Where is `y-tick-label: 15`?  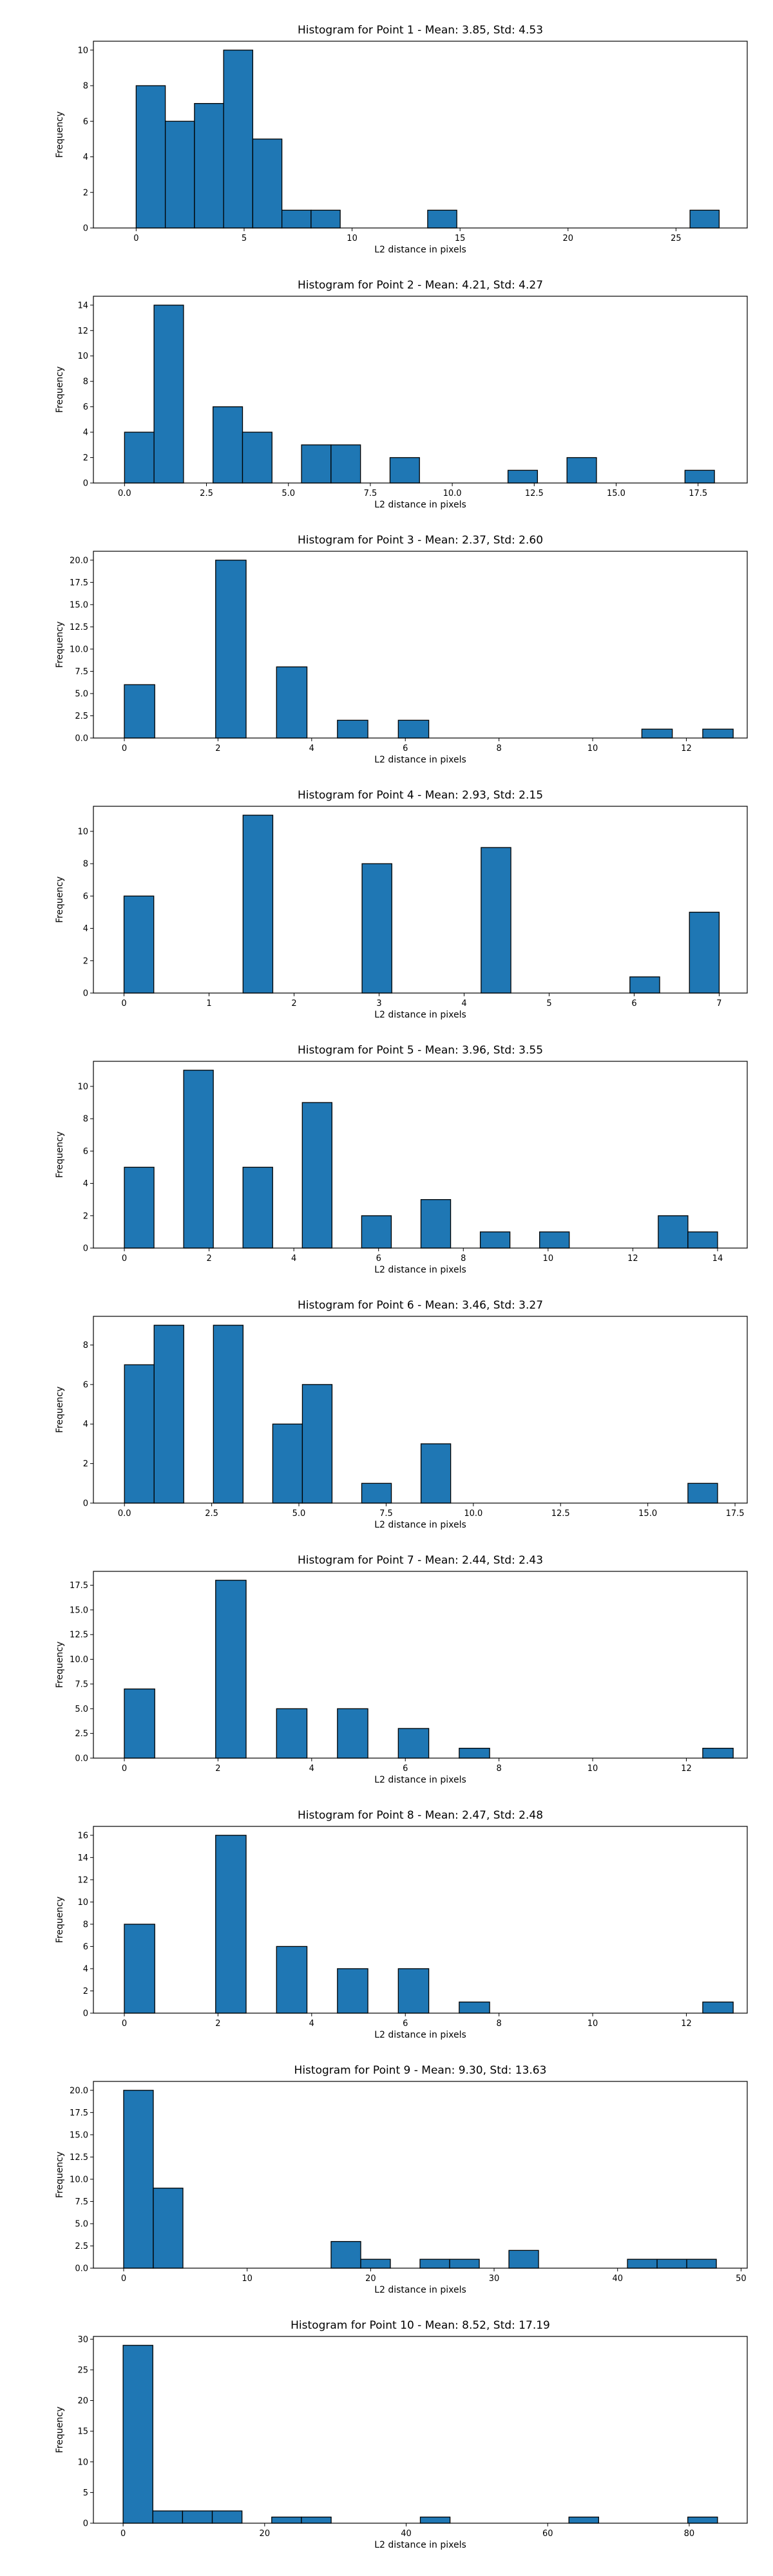 y-tick-label: 15 is located at coordinates (82, 2432).